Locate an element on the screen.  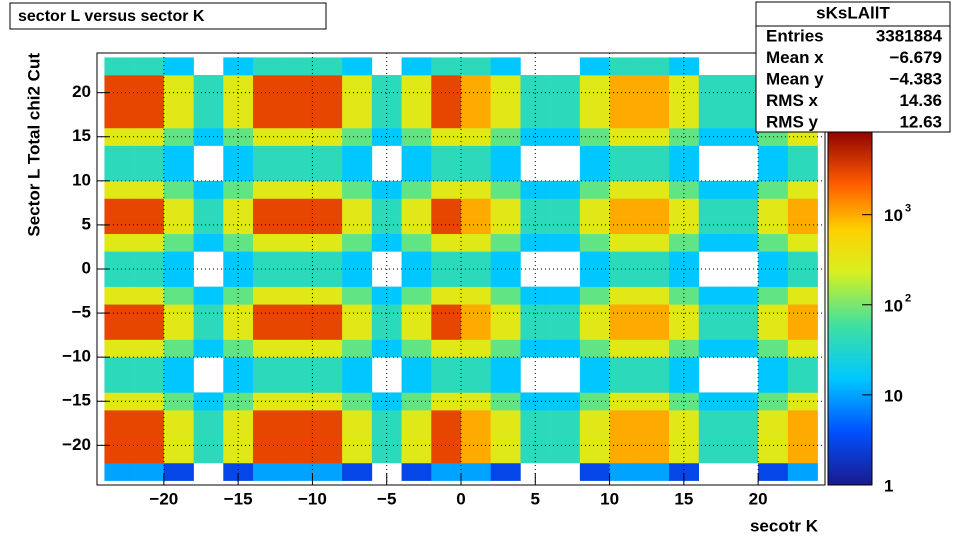
x-tick-label: 5 is located at coordinates (535, 498).